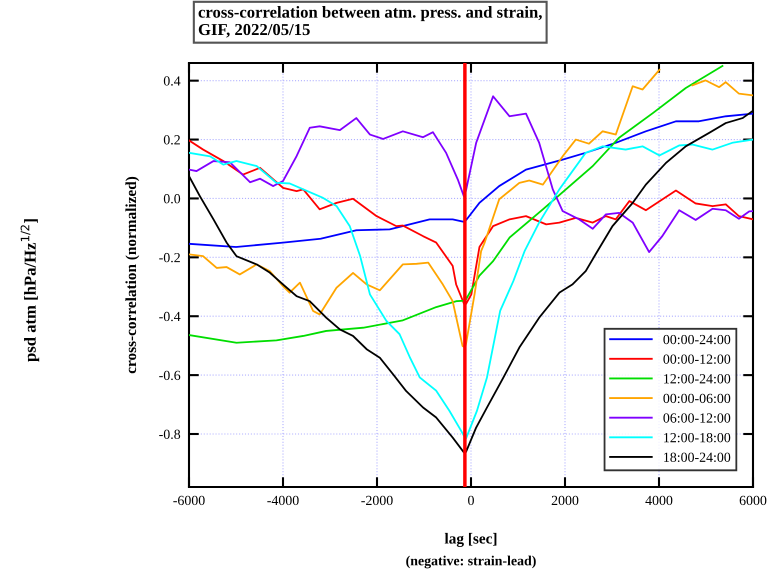  What do you see at coordinates (696, 339) in the screenshot?
I see `legend-label: 00:00-24:00` at bounding box center [696, 339].